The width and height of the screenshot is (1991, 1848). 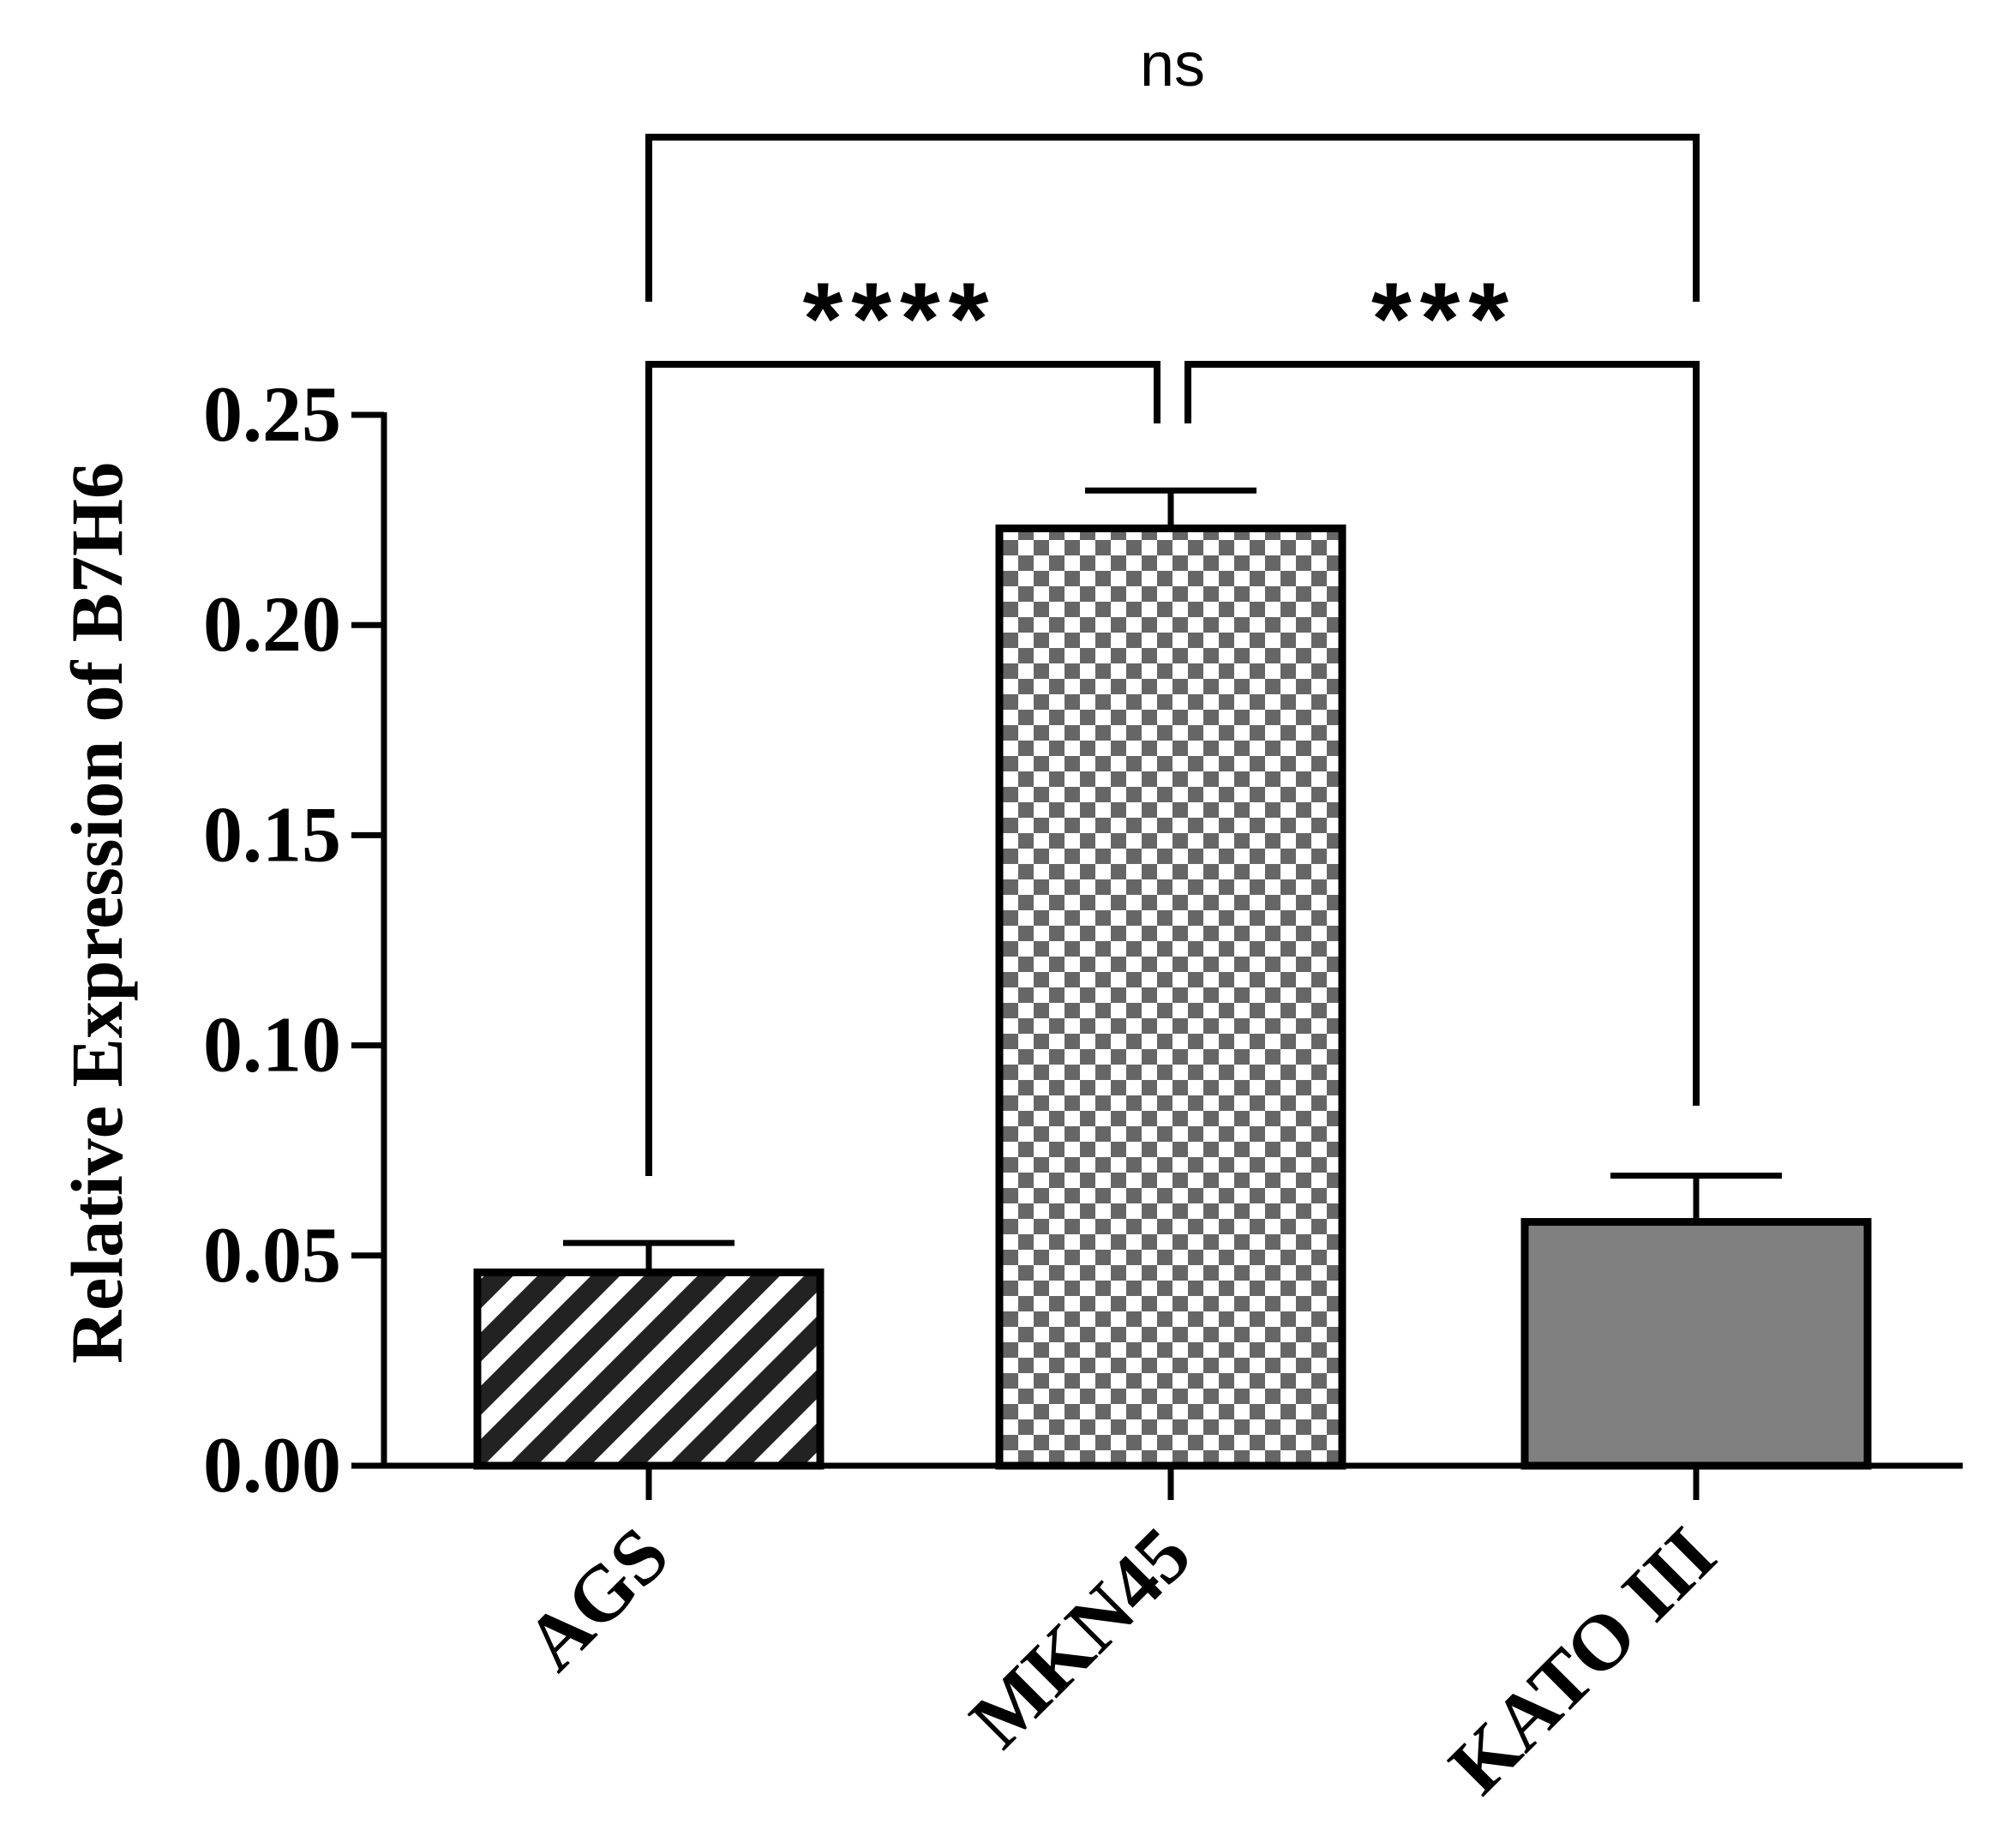 I want to click on x-axis: AGS MKN45 KATO III, so click(x=1172, y=1636).